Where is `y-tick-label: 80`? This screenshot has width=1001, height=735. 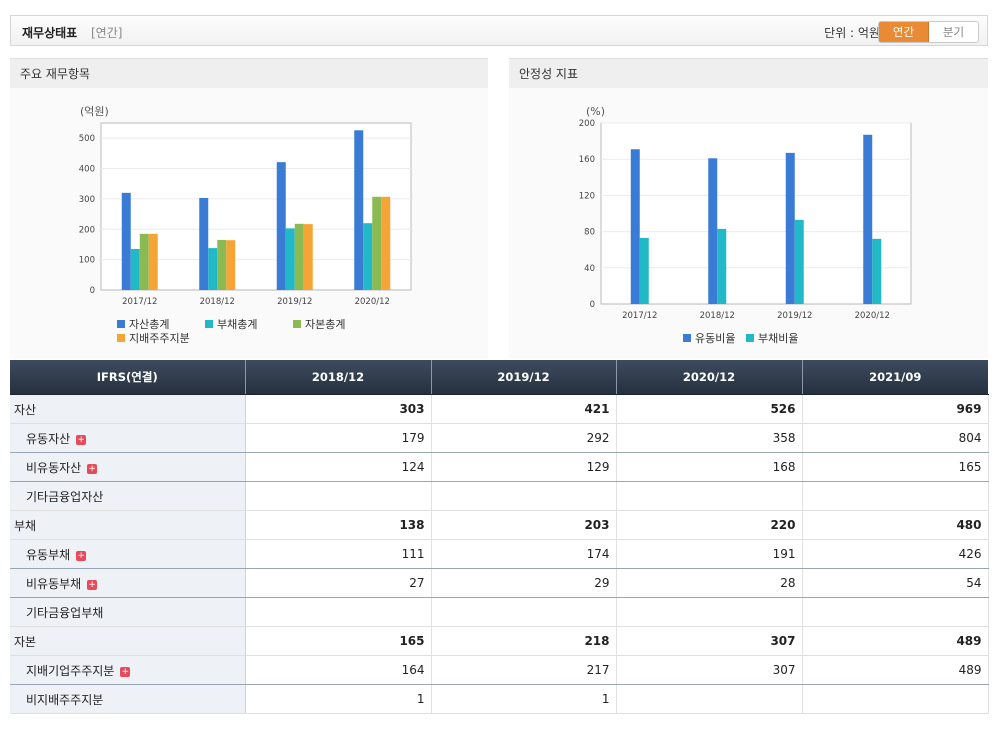
y-tick-label: 80 is located at coordinates (589, 233).